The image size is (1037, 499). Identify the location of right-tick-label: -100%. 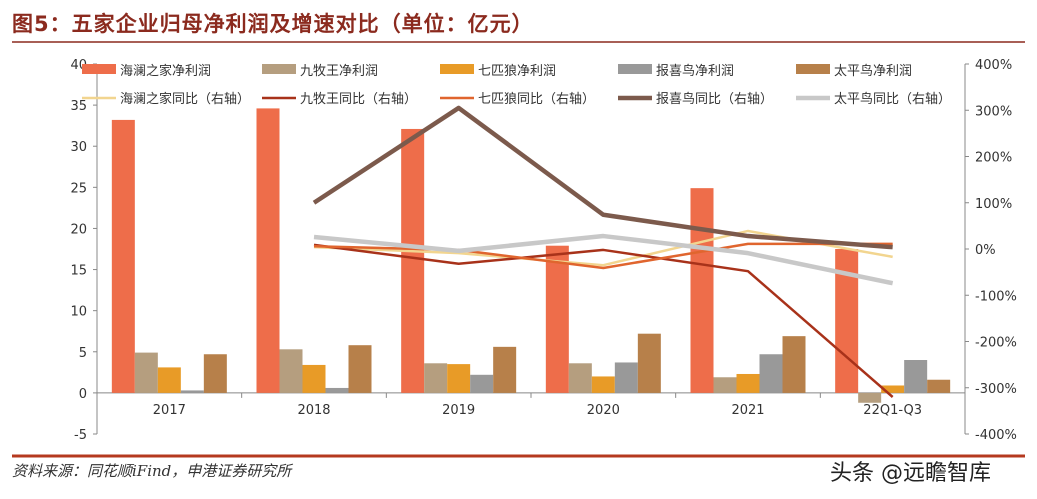
(996, 296).